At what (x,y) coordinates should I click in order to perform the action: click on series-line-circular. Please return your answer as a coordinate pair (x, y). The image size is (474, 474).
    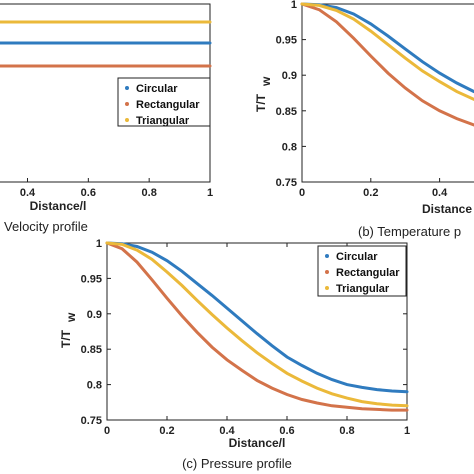
    Looking at the image, I should click on (387, 48).